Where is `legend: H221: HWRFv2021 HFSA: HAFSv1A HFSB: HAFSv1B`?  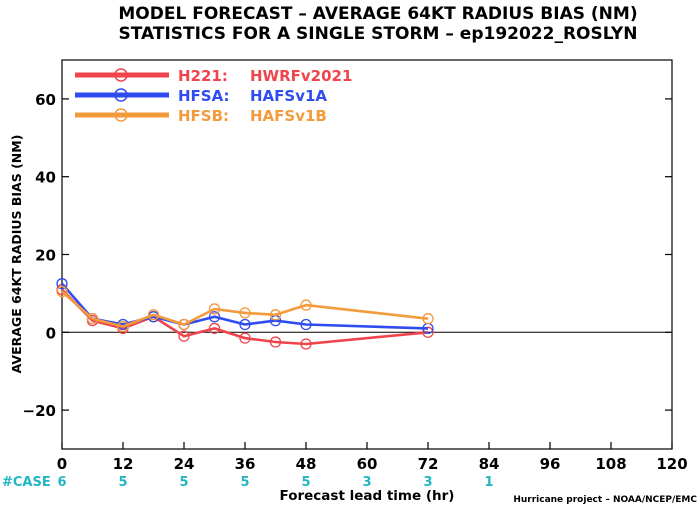 legend: H221: HWRFv2021 HFSA: HAFSv1A HFSB: HAFSv1B is located at coordinates (213, 96).